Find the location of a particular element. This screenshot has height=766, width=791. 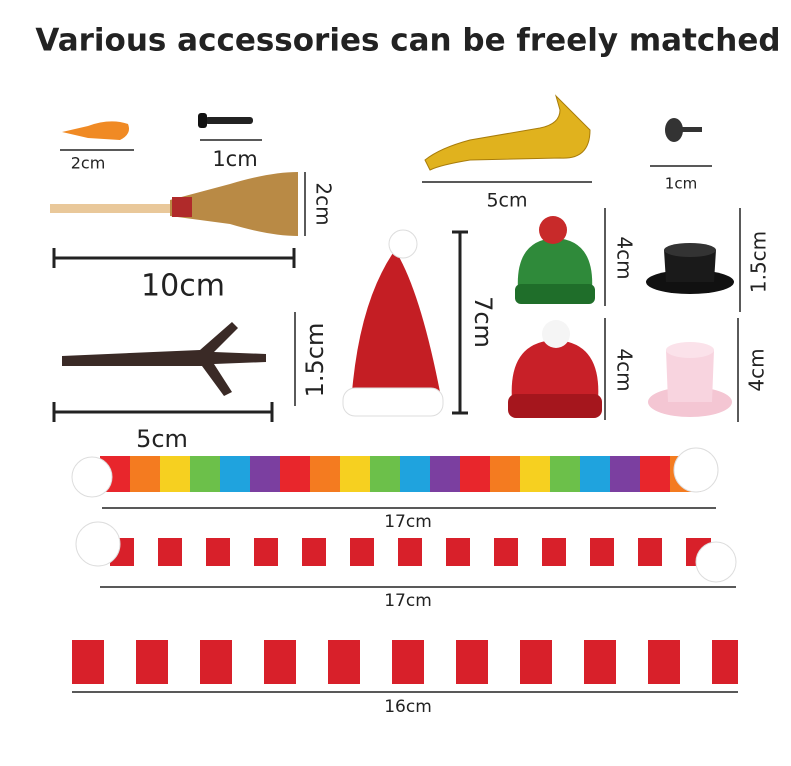

carrot-nose is located at coordinates (97, 136).